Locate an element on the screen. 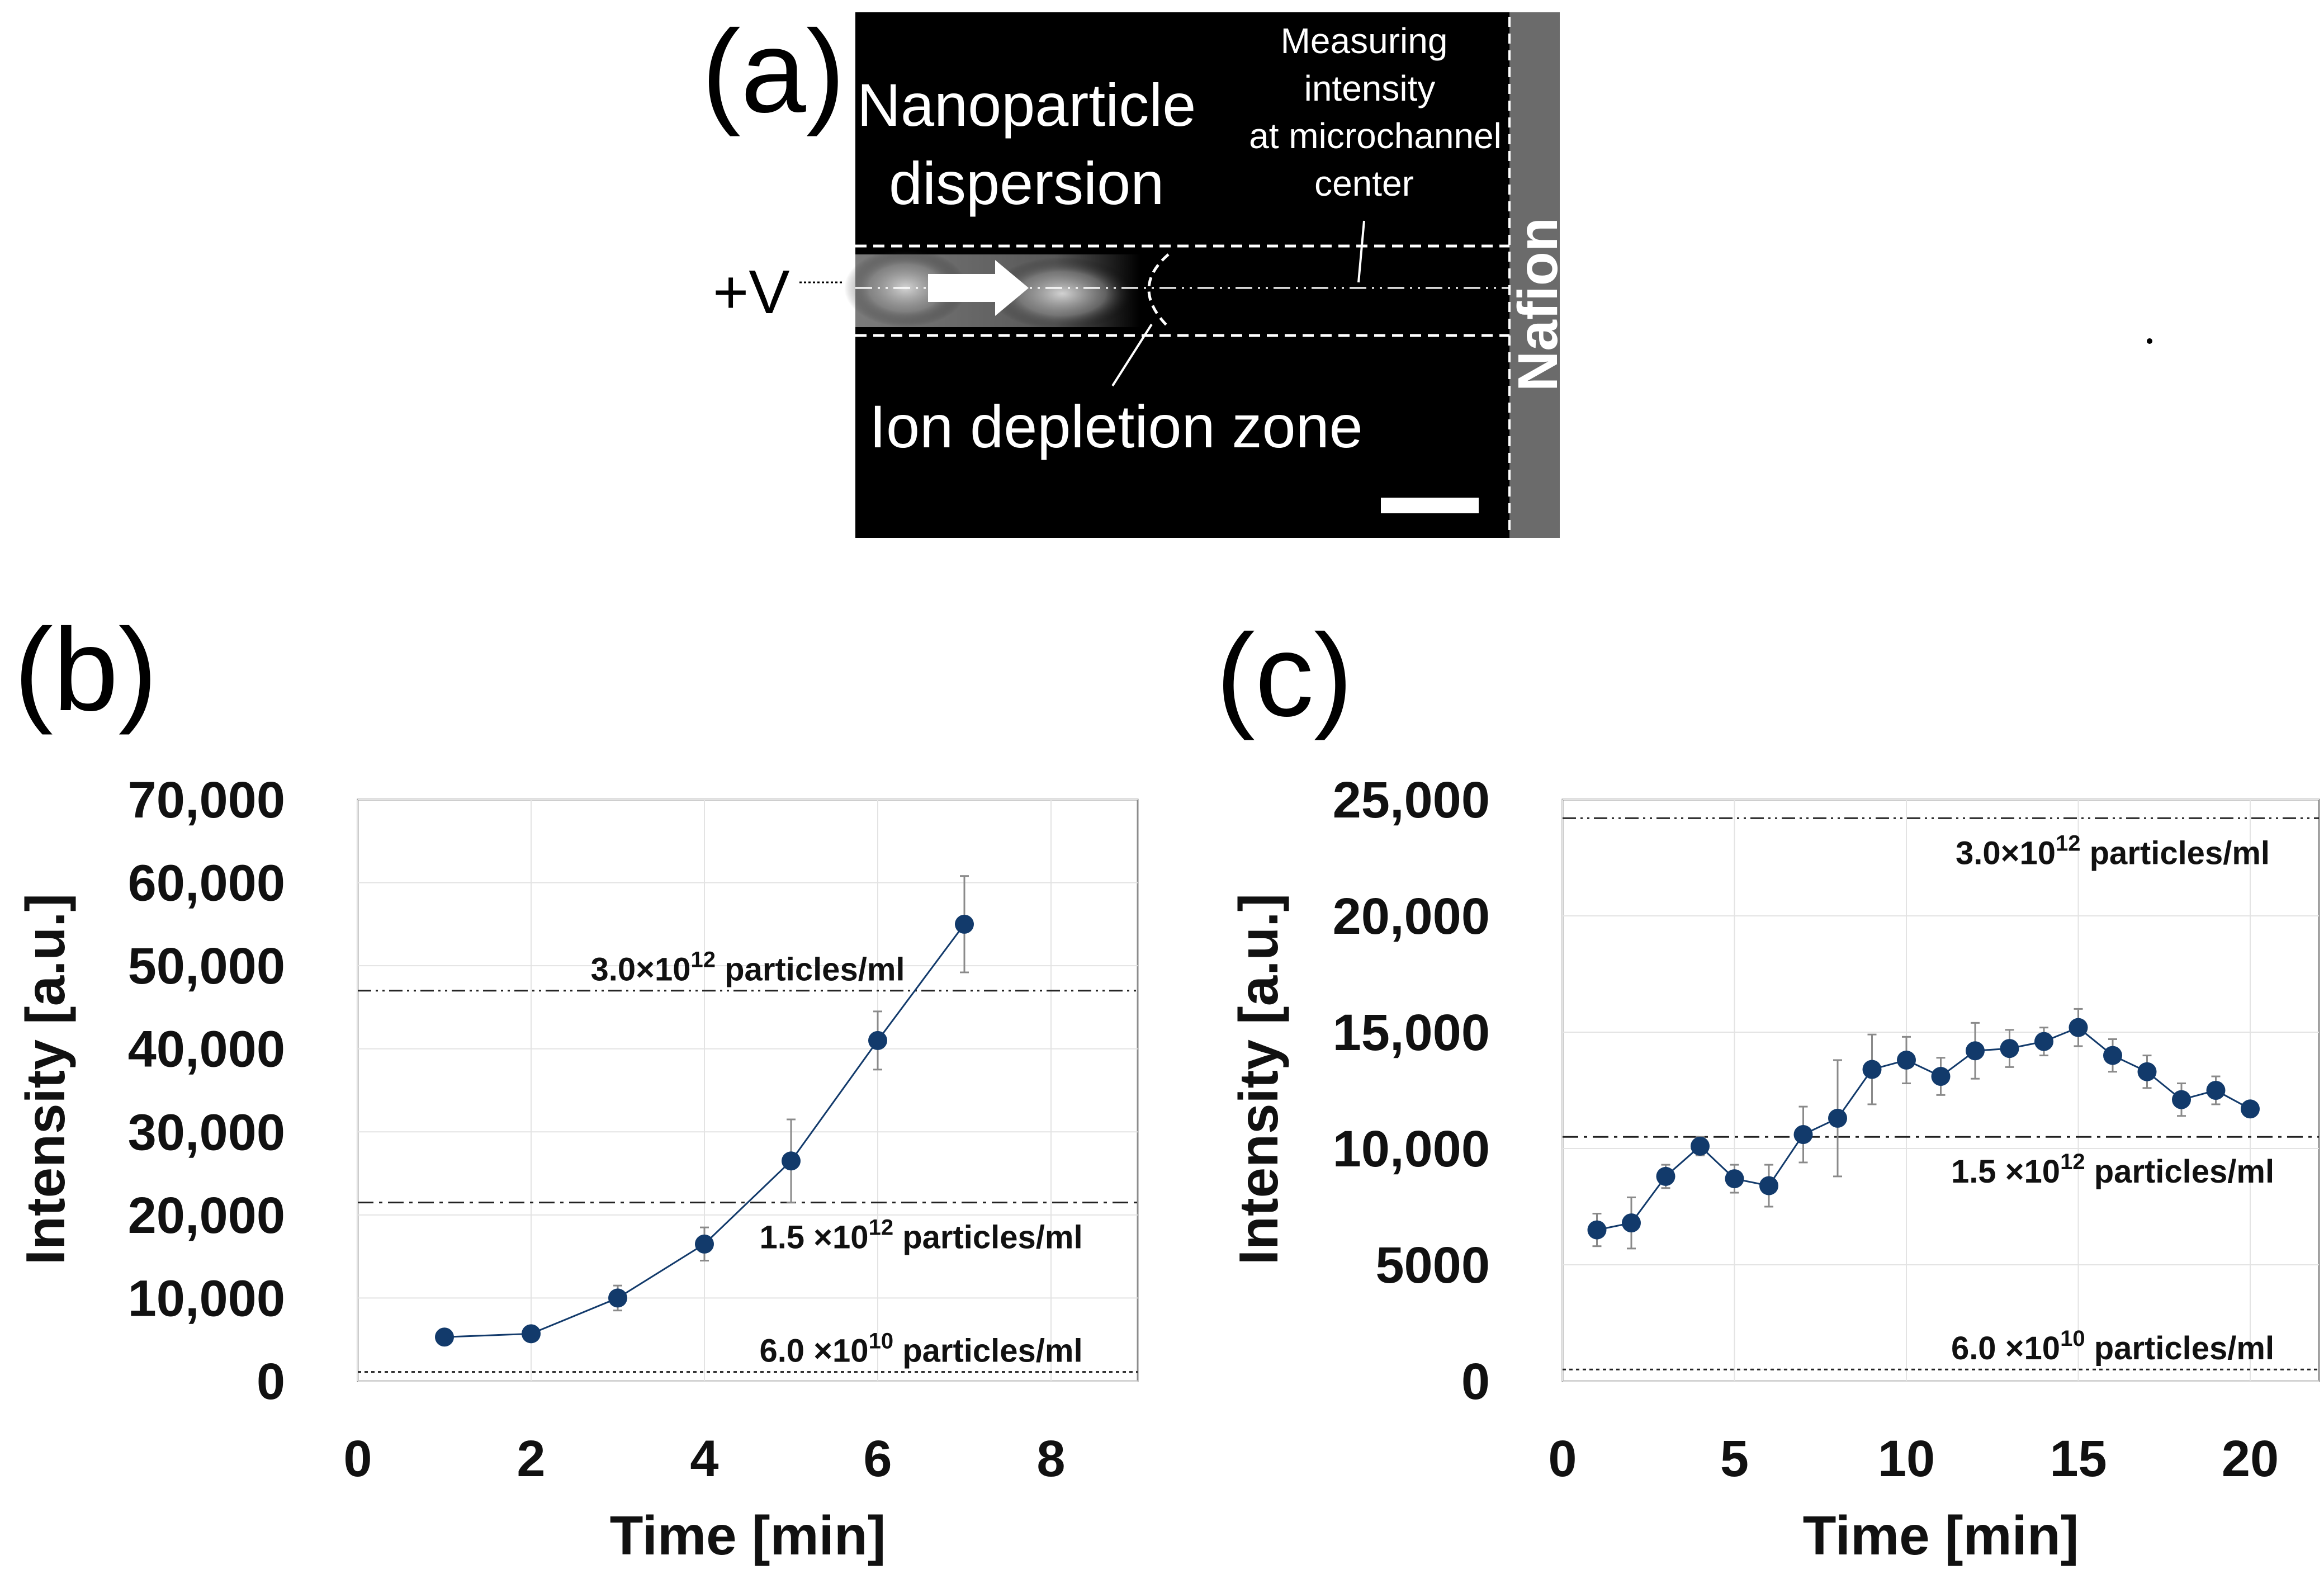 This screenshot has height=1574, width=2324. nanoparticle-glow-spot is located at coordinates (1062, 293).